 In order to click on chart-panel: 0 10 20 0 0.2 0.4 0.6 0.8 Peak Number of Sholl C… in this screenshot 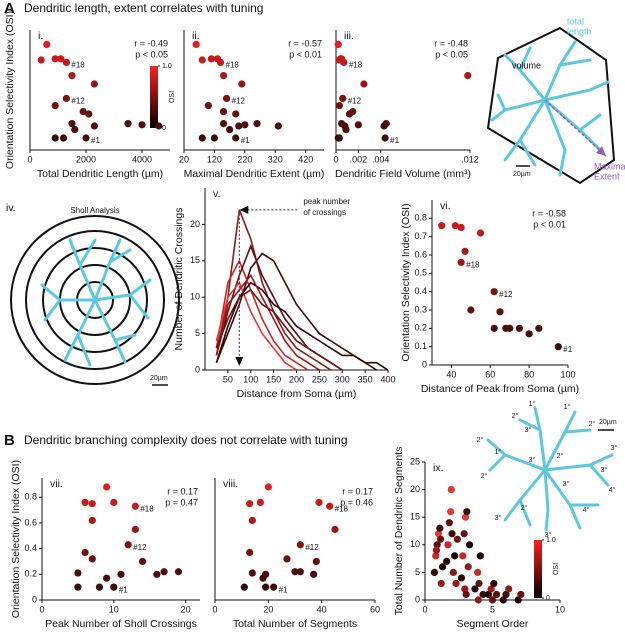, I will do `click(105, 545)`.